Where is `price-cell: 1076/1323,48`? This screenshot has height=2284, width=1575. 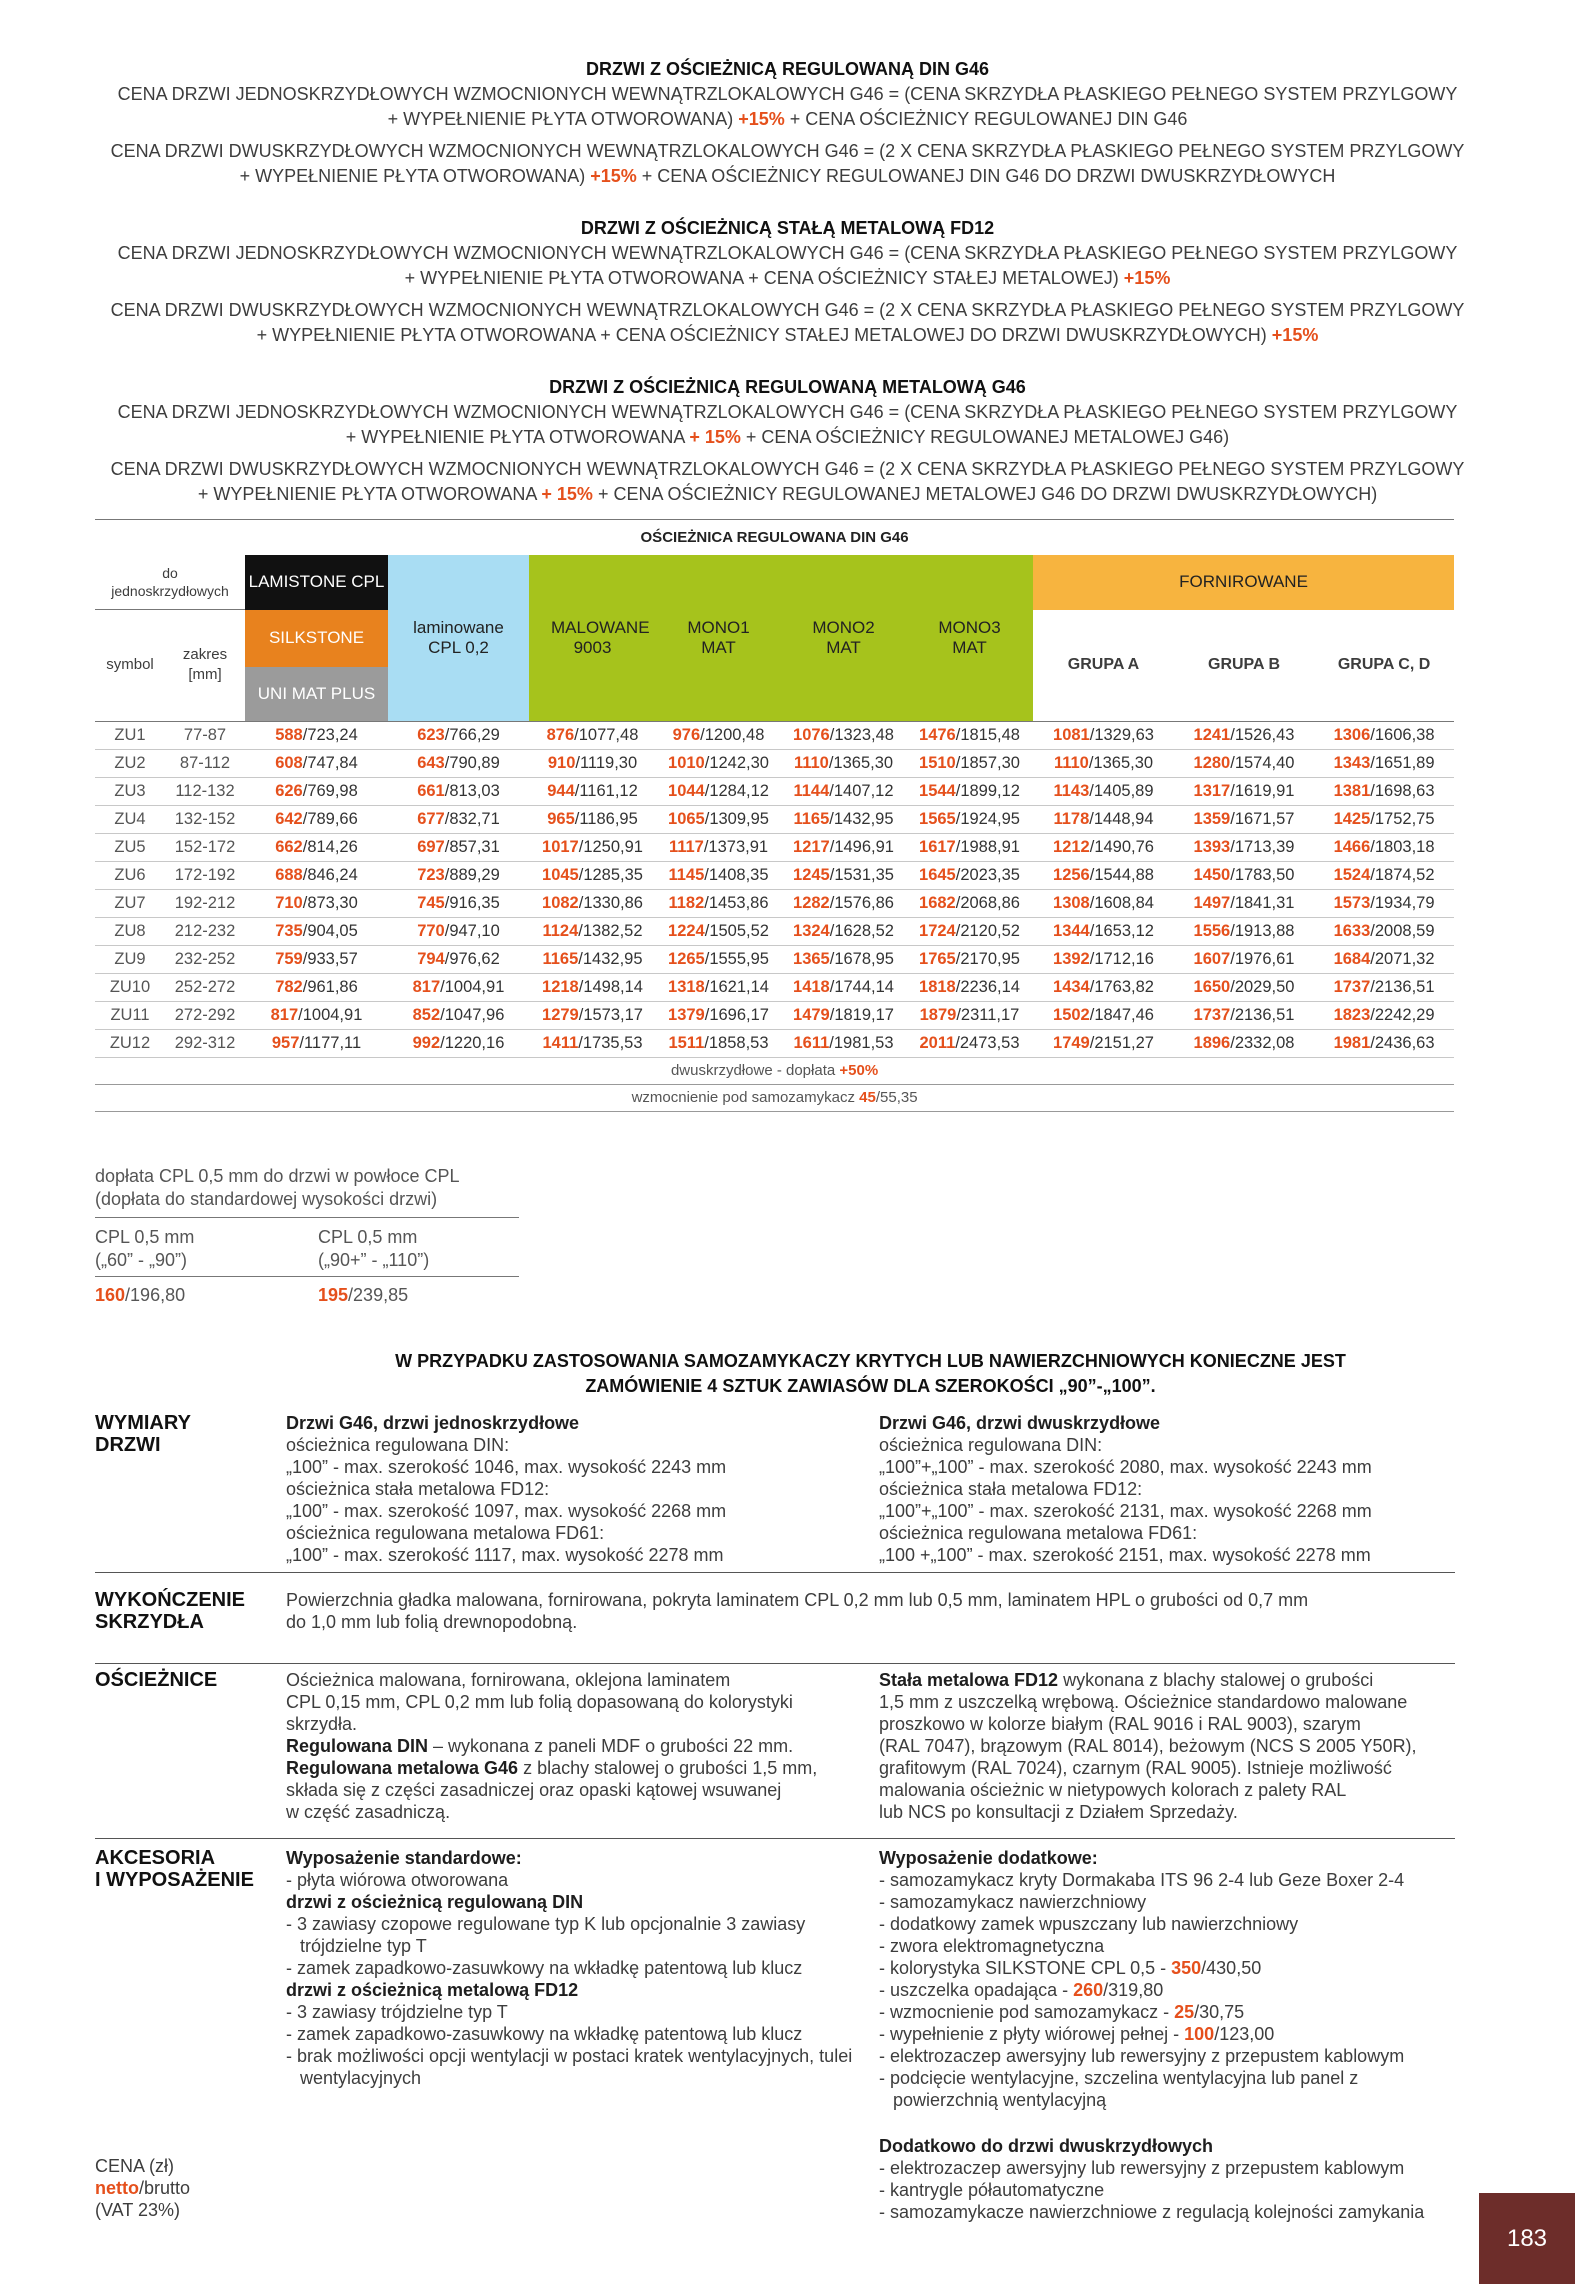 price-cell: 1076/1323,48 is located at coordinates (843, 735).